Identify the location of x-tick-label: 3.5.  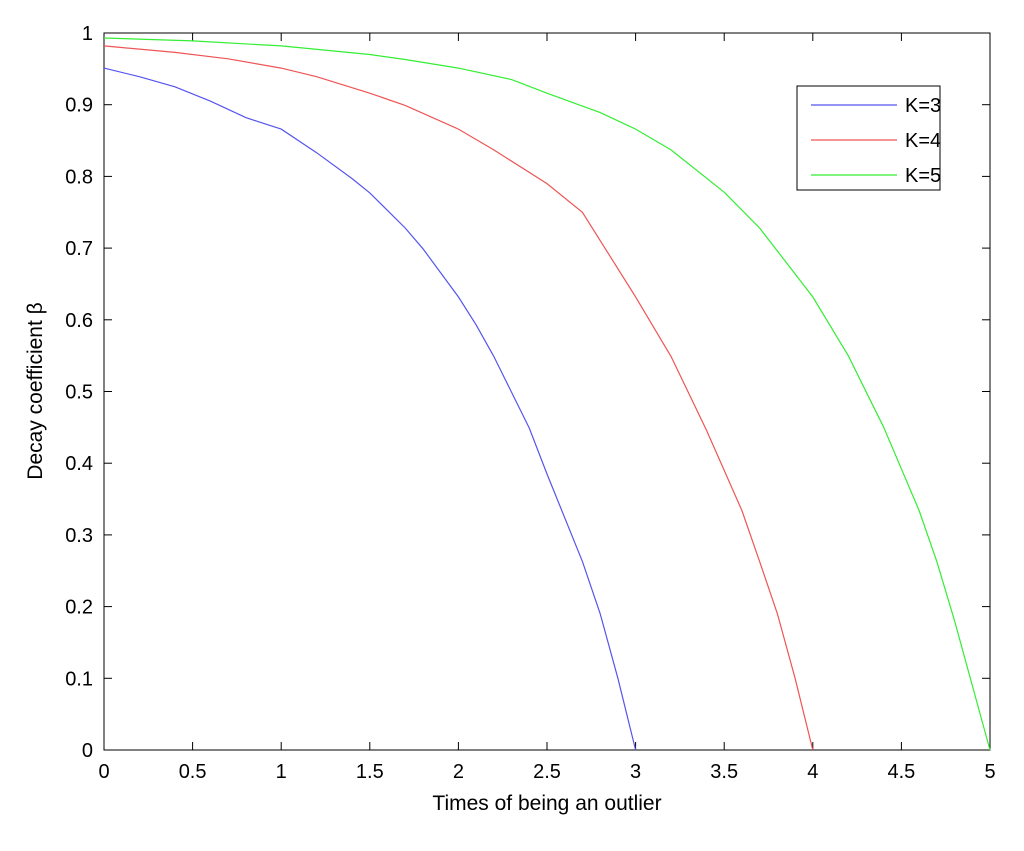
(724, 772).